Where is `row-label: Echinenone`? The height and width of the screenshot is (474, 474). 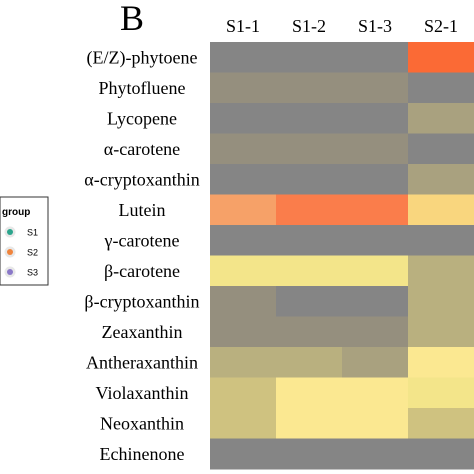
row-label: Echinenone is located at coordinates (142, 454).